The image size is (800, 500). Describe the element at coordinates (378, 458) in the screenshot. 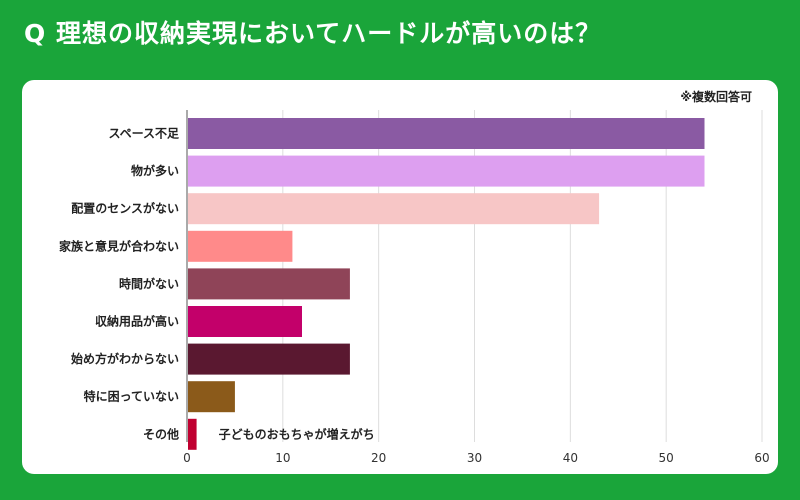

I see `x-tick-label: 20` at that location.